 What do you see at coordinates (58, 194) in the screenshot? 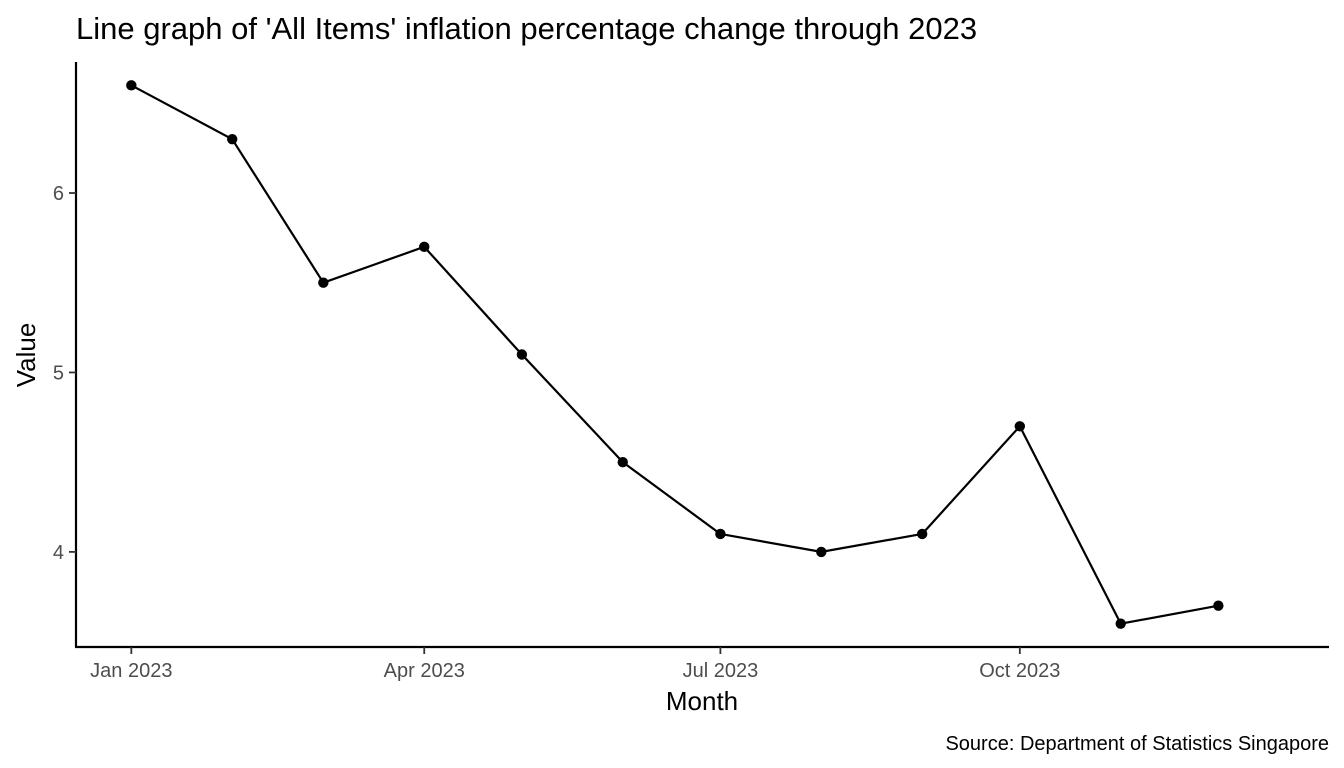
I see `y-tick-label: 6` at bounding box center [58, 194].